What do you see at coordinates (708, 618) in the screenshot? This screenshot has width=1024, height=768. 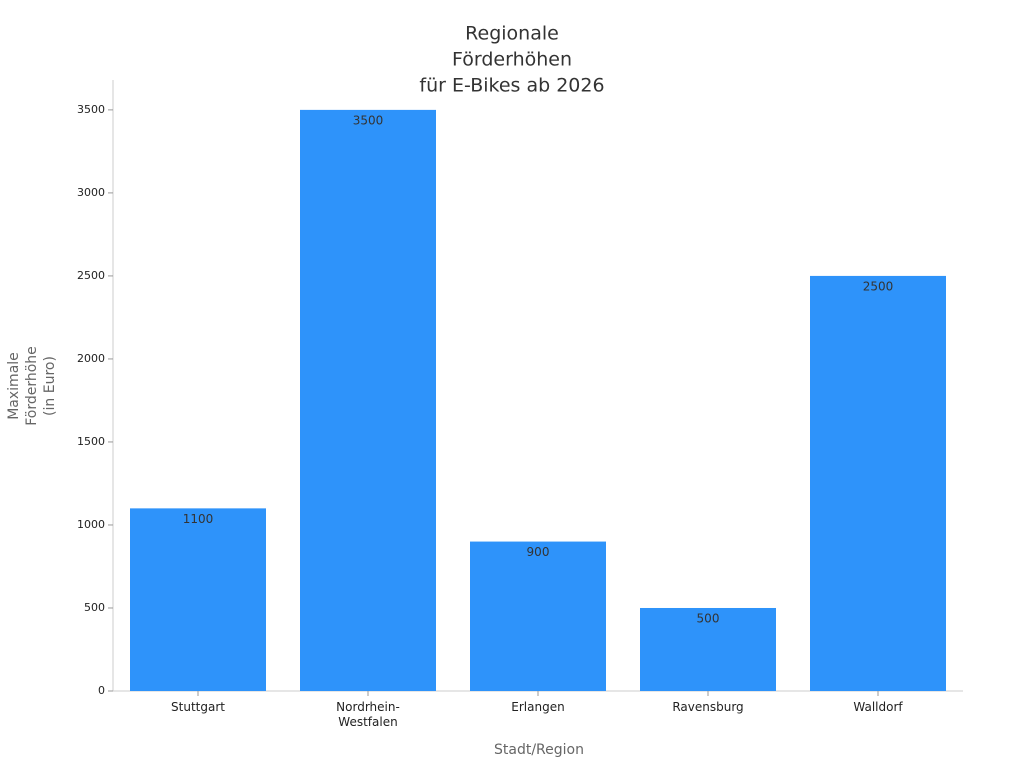 I see `value-label: 500` at bounding box center [708, 618].